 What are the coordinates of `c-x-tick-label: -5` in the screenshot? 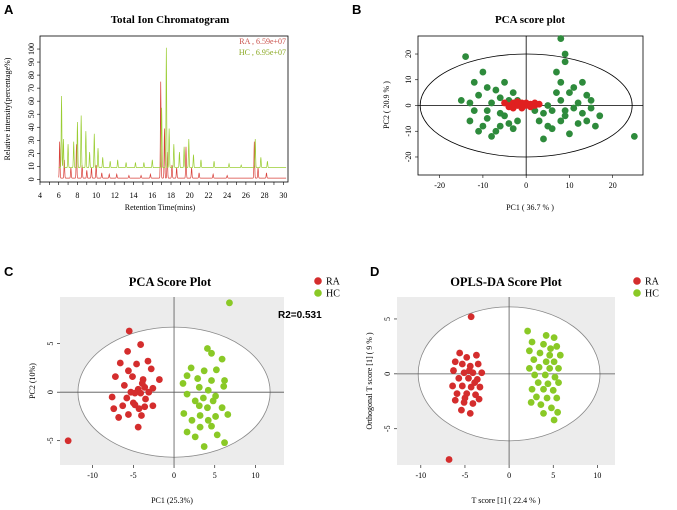 It's located at (133, 475).